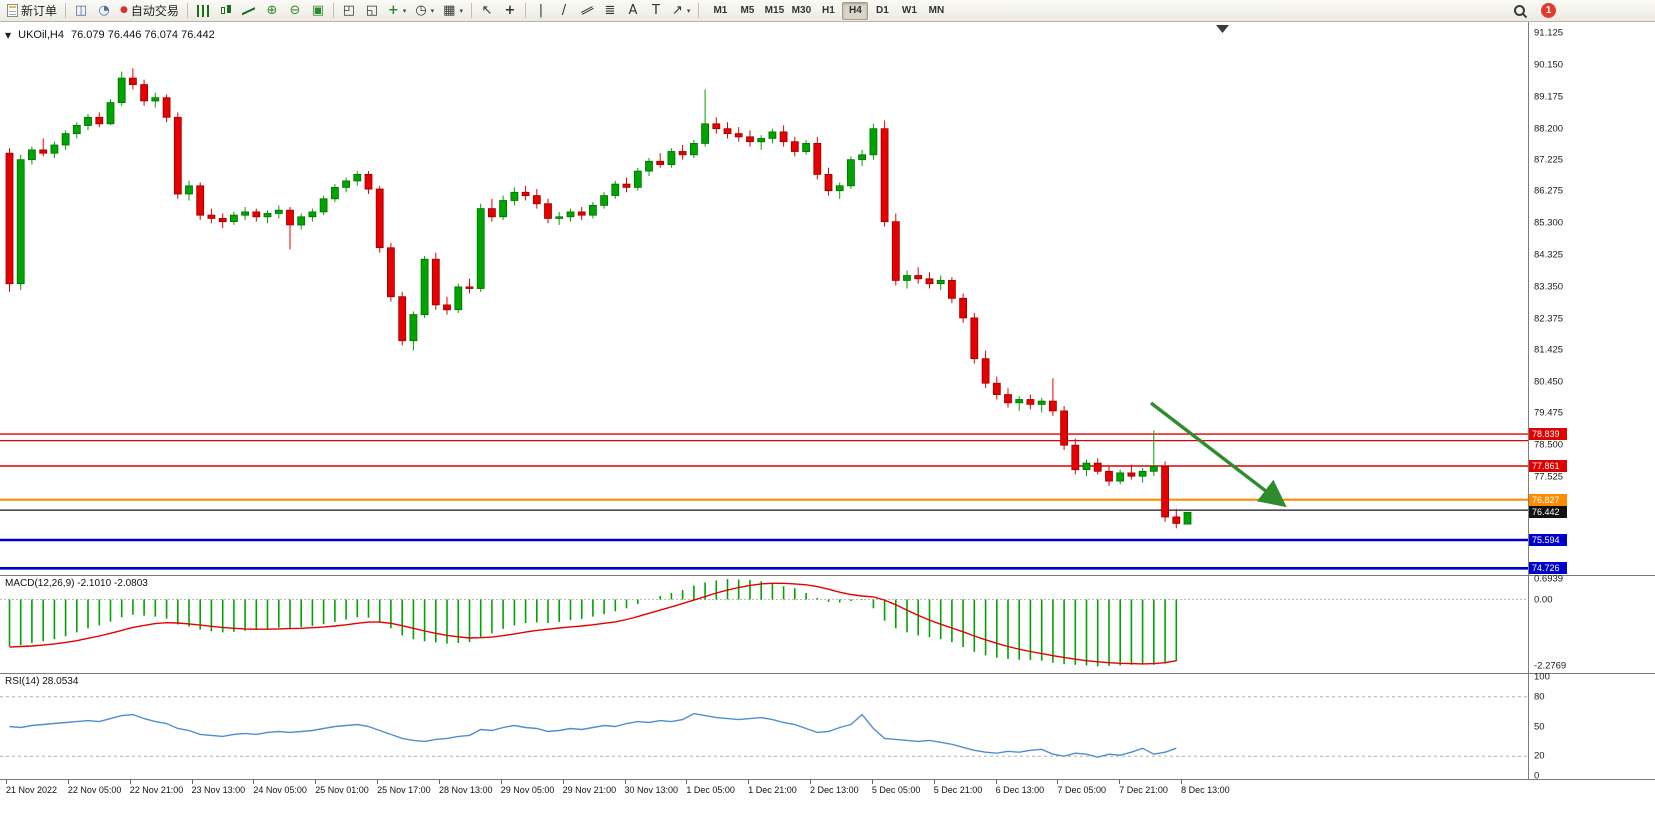  What do you see at coordinates (1549, 33) in the screenshot?
I see `price-axis-label: 91.125` at bounding box center [1549, 33].